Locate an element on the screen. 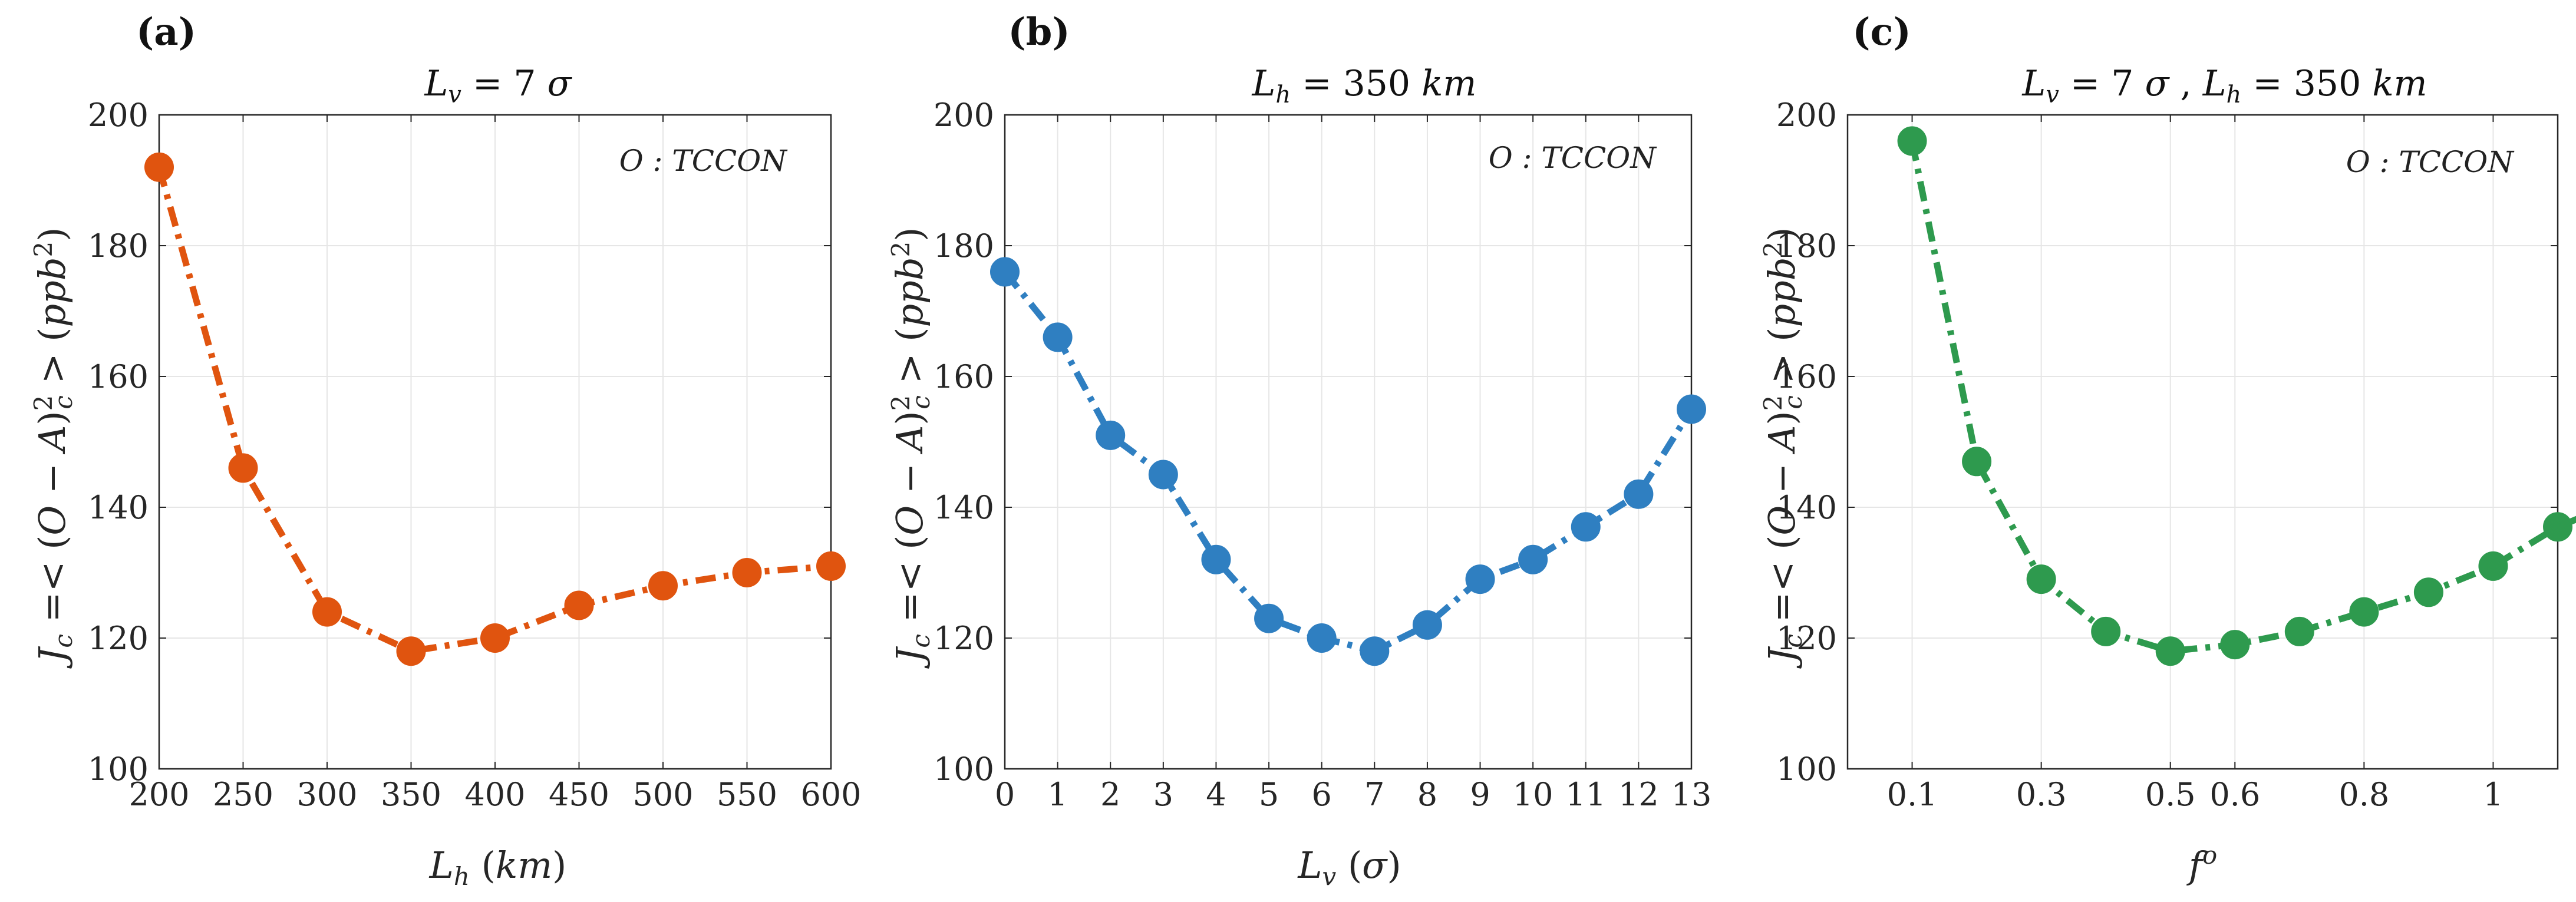 This screenshot has height=902, width=2576. y-tick-label-c-5: 200 is located at coordinates (1807, 115).